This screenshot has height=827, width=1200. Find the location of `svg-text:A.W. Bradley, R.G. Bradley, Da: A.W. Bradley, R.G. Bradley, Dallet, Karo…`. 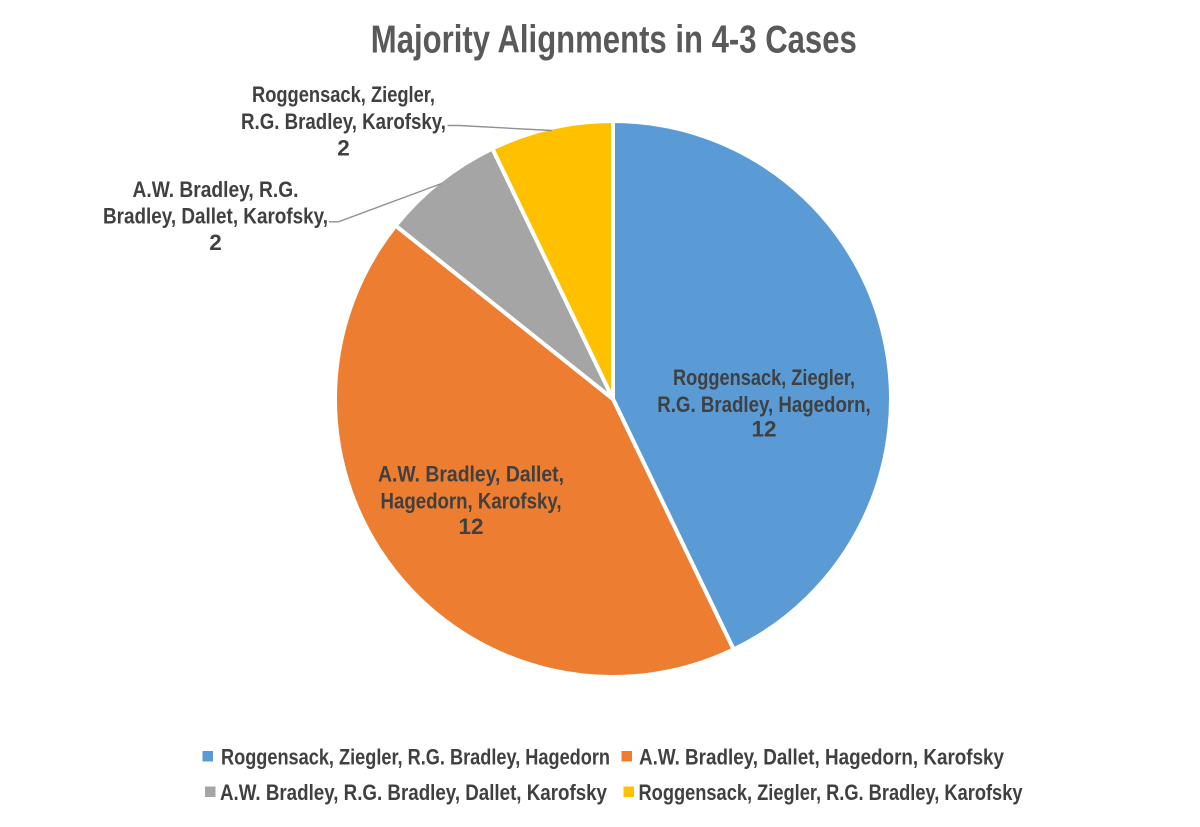

svg-text:A.W. Bradley, R.G. Bradley, Da: A.W. Bradley, R.G. Bradley, Dallet, Karo… is located at coordinates (413, 792).